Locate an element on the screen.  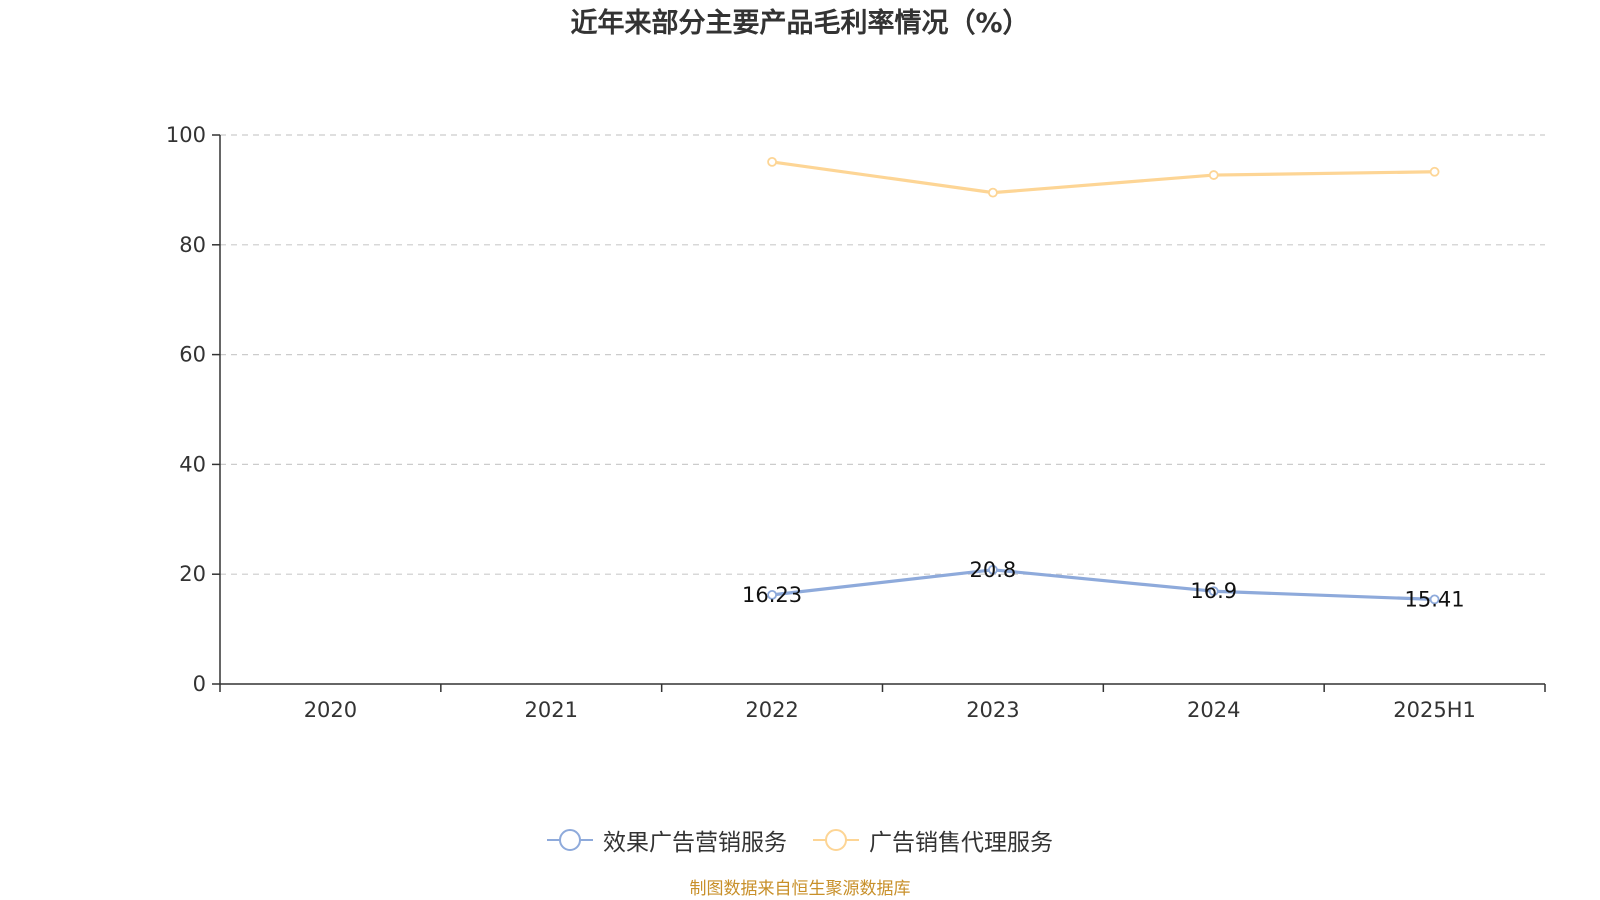
y-tick-label: 100 is located at coordinates (186, 135).